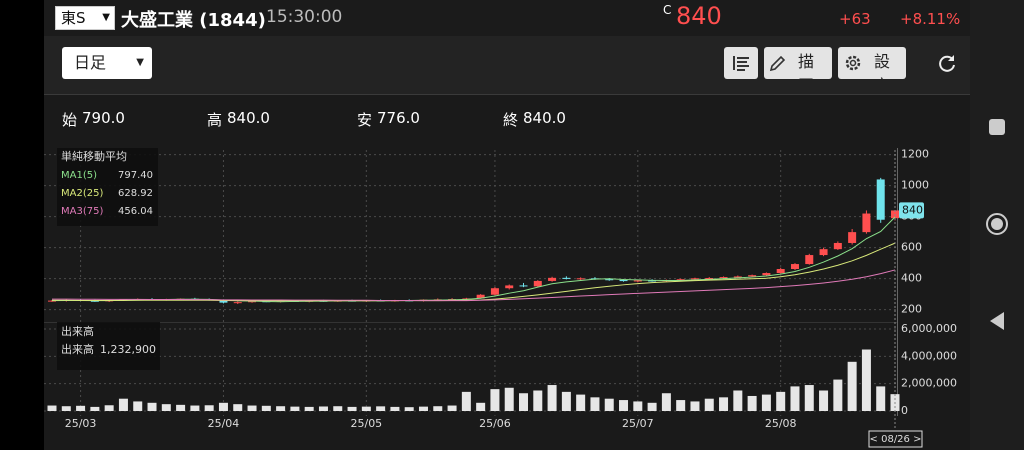 The width and height of the screenshot is (1024, 450). I want to click on period: 日足, so click(90, 62).